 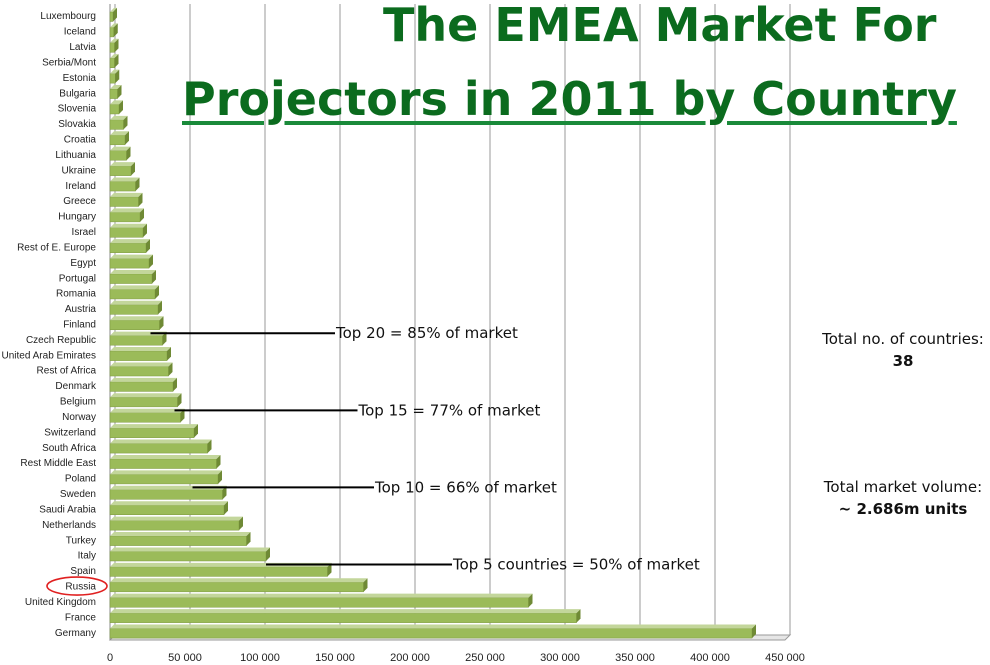 What do you see at coordinates (899, 350) in the screenshot?
I see `total-countries-note: Total no. of countries: 38` at bounding box center [899, 350].